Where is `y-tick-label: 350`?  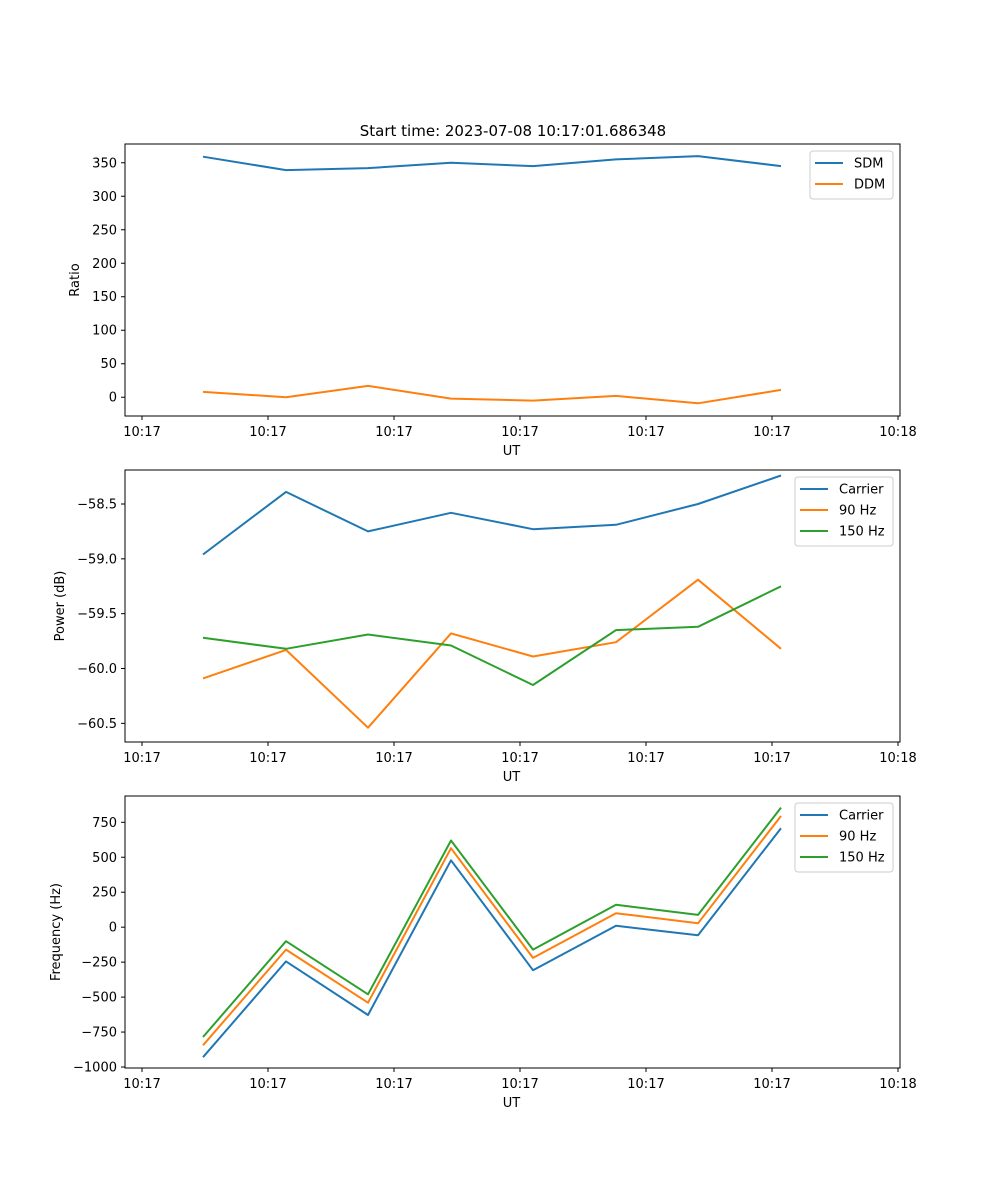 y-tick-label: 350 is located at coordinates (104, 163).